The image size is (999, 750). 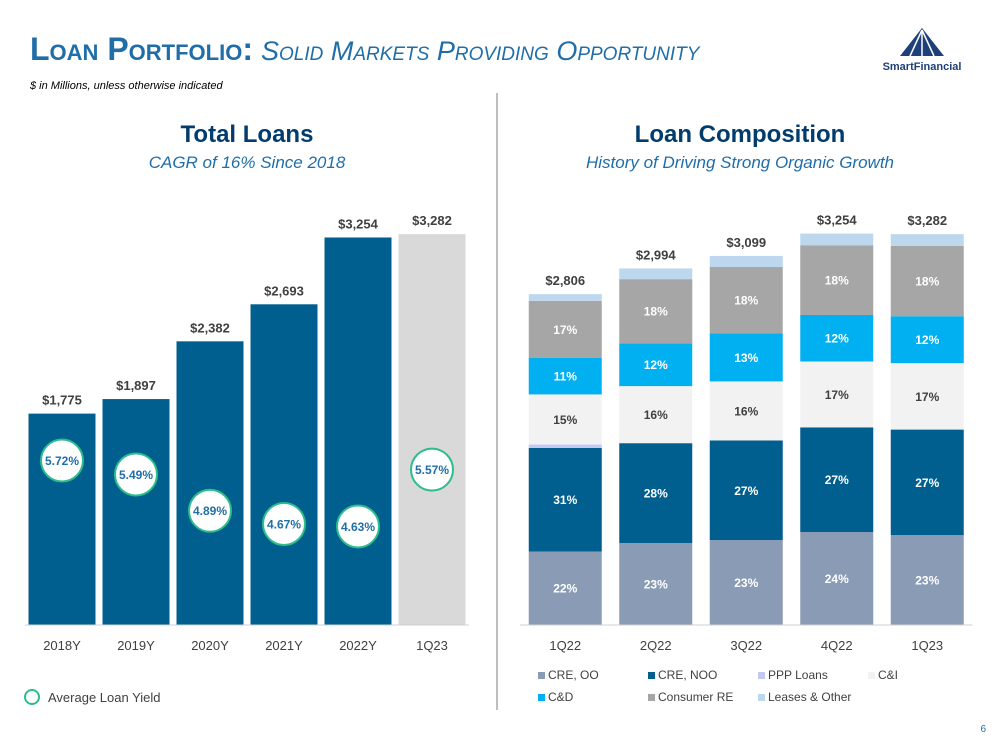 I want to click on legend-label: Average Loan Yield, so click(x=104, y=697).